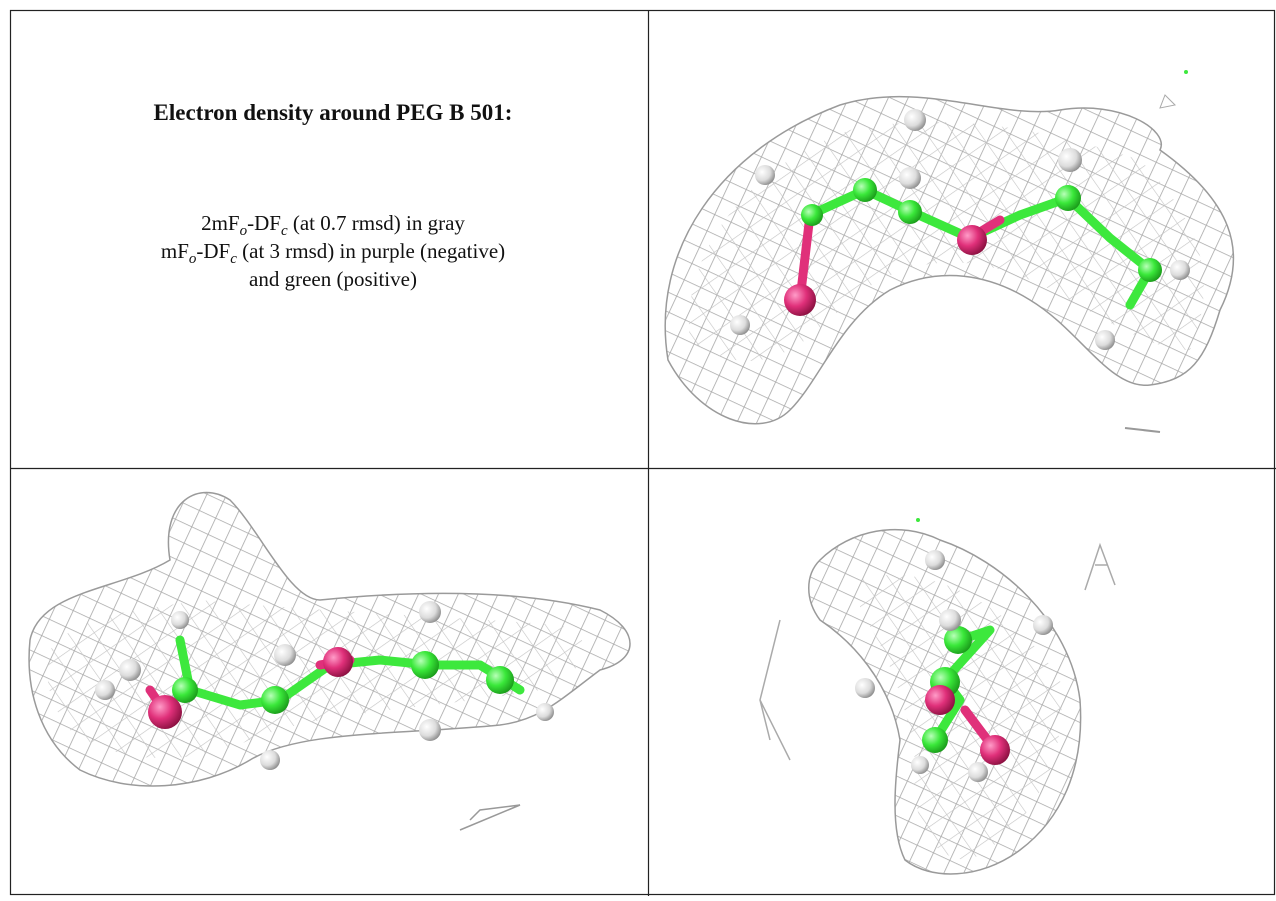 This screenshot has height=901, width=1276. I want to click on caption-text: (at 3 rmsd) in purple (negative), so click(371, 251).